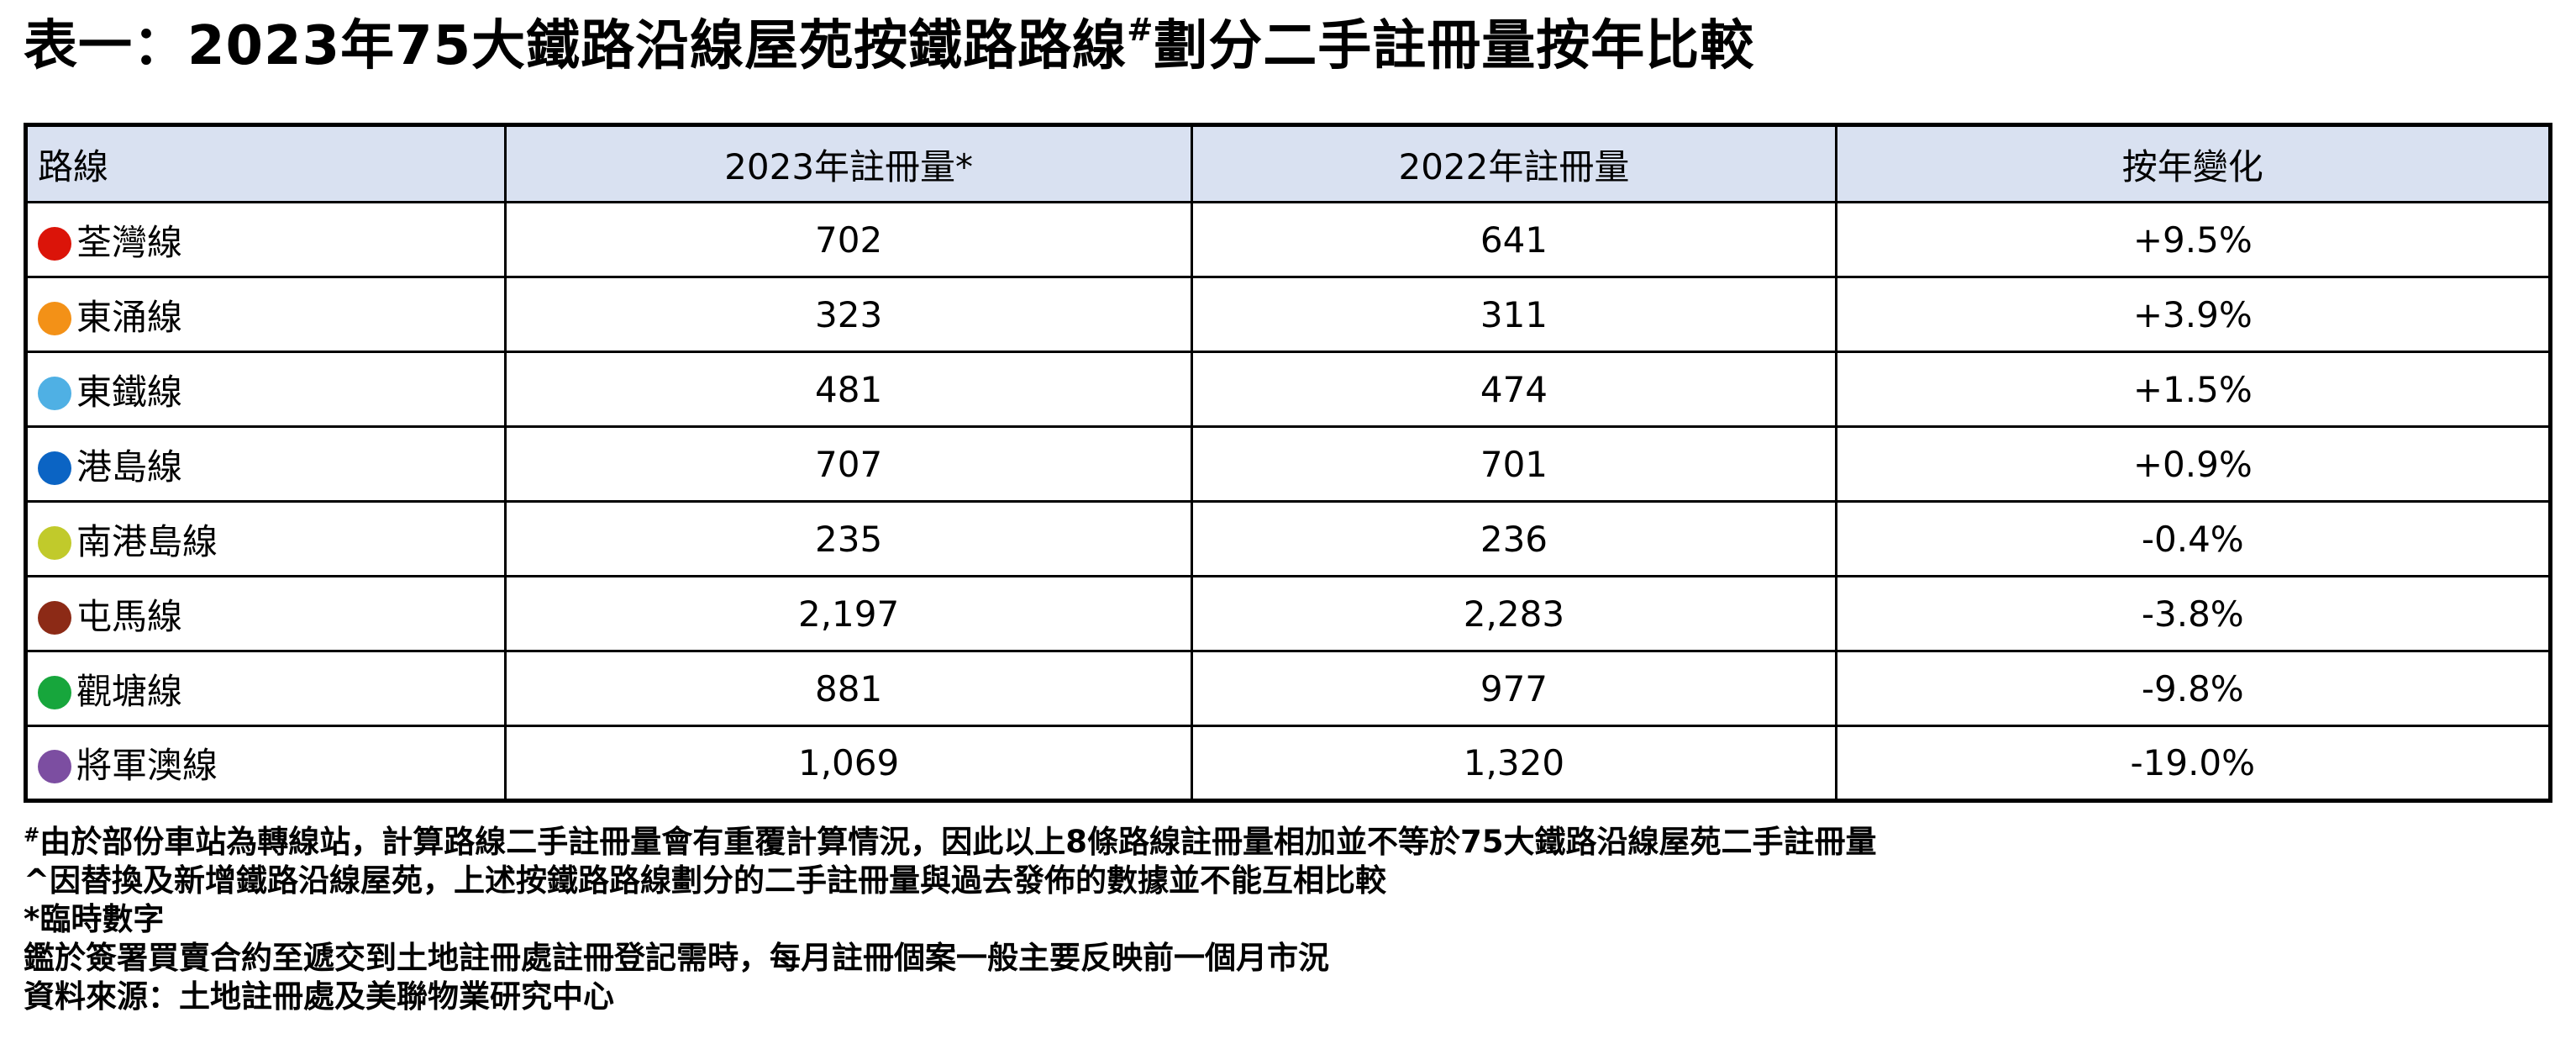 This screenshot has width=2576, height=1044. I want to click on line-name: 東鐵線, so click(129, 392).